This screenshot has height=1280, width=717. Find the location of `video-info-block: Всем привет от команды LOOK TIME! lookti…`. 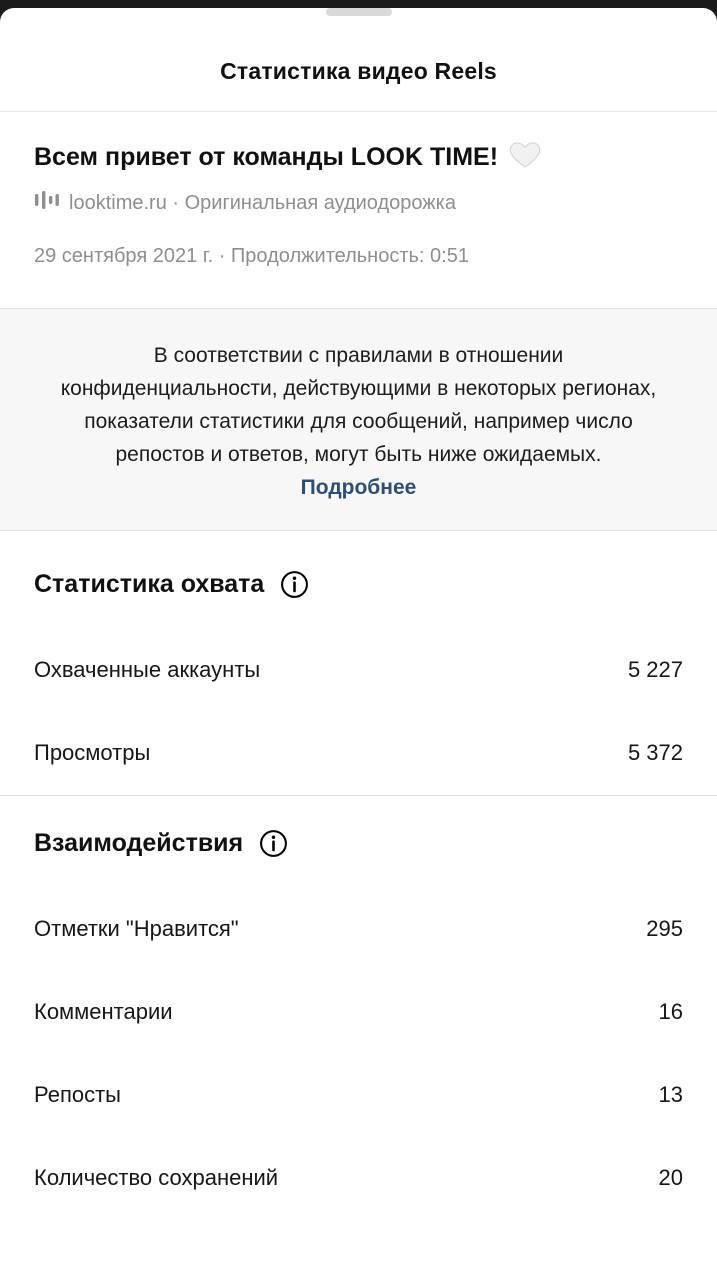

video-info-block: Всем привет от команды LOOK TIME! lookti… is located at coordinates (358, 190).